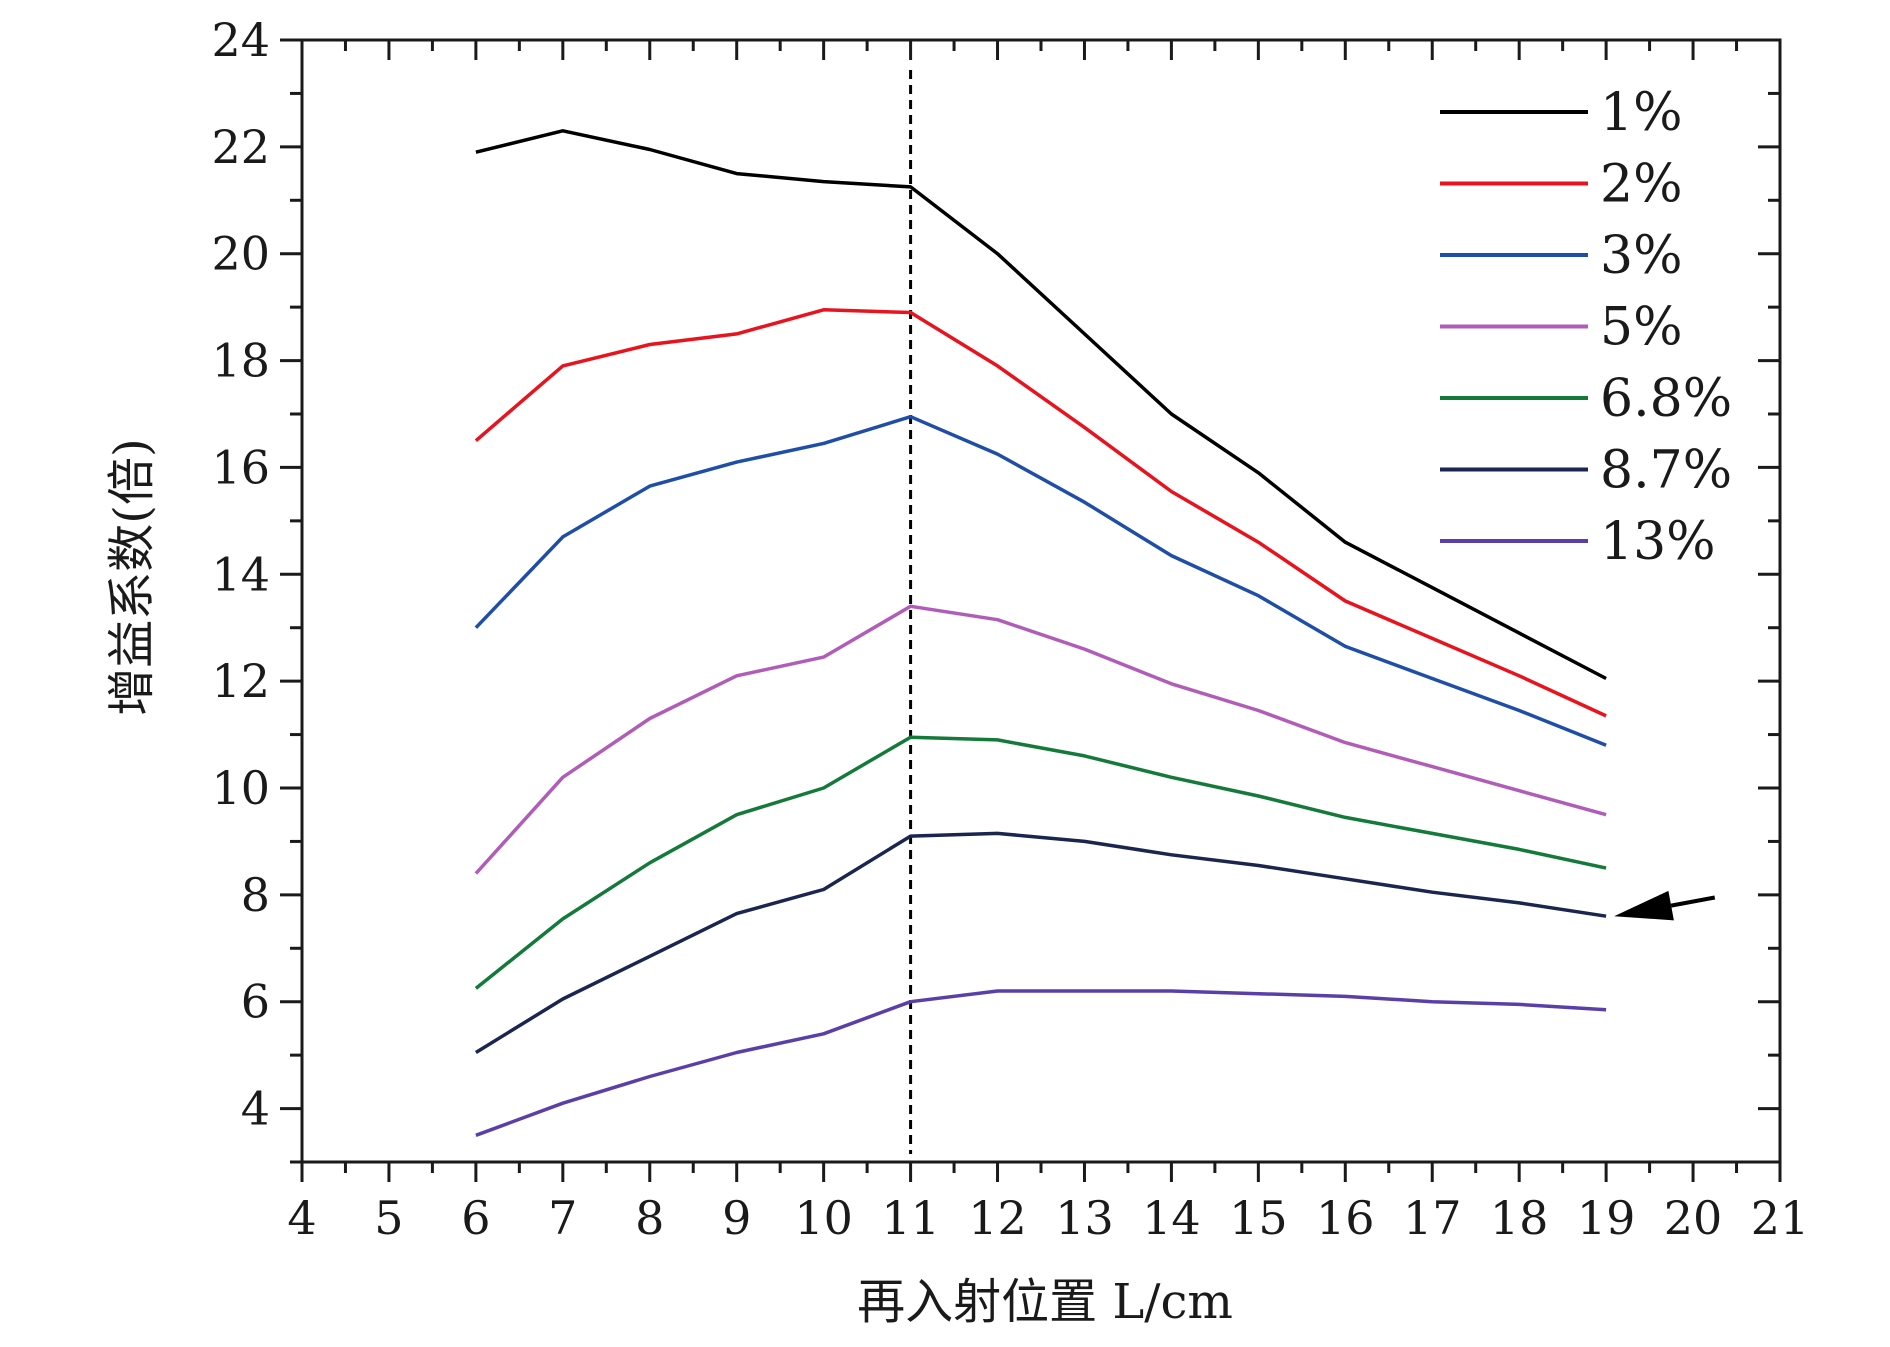 Image resolution: width=1890 pixels, height=1347 pixels. Describe the element at coordinates (1084, 1218) in the screenshot. I see `x-tick-label: 13` at that location.